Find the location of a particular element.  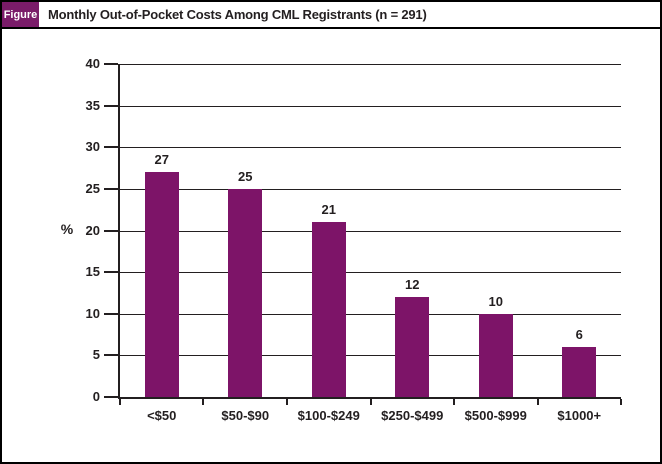

x-axis-category-label: $100-$249 is located at coordinates (328, 415).